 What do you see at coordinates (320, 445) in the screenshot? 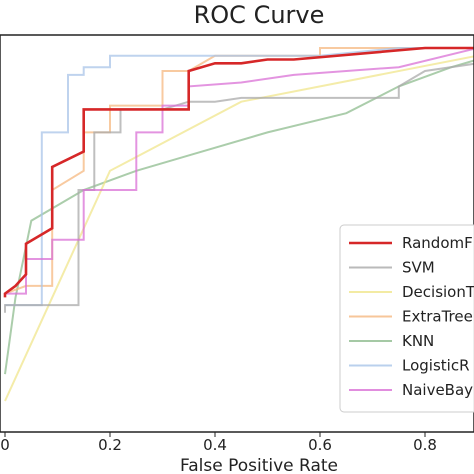
I see `x-tick-label: 0.6` at bounding box center [320, 445].